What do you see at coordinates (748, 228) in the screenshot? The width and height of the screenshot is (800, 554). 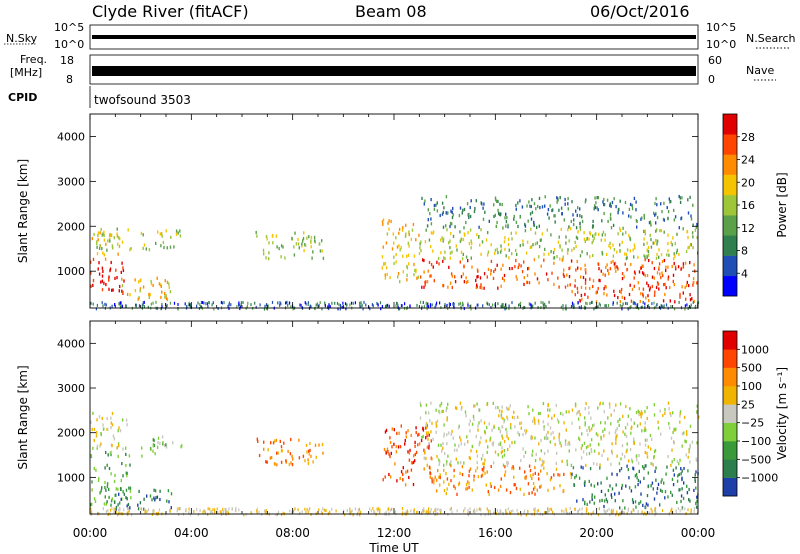 I see `power-colorbar-tick: 12` at bounding box center [748, 228].